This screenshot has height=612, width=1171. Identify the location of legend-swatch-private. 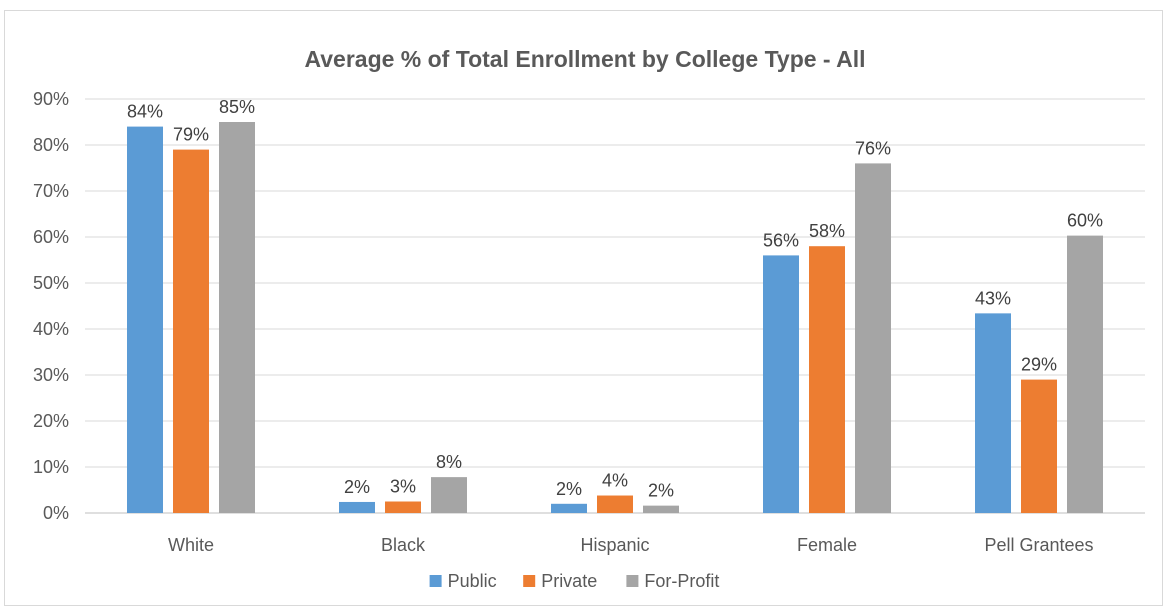
(529, 581).